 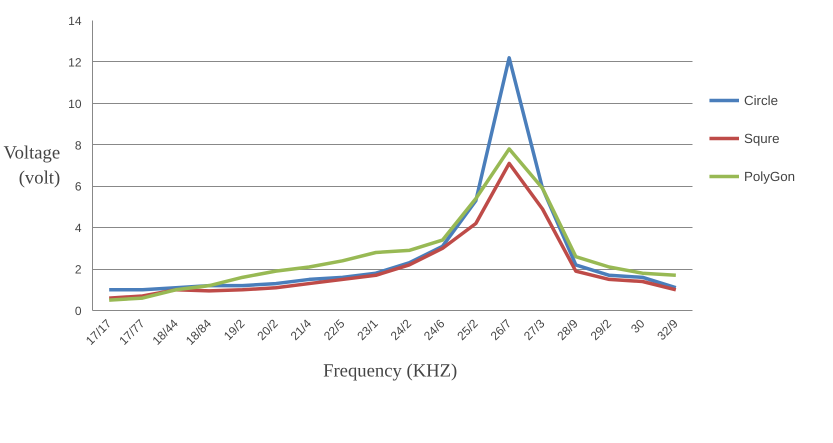 What do you see at coordinates (78, 187) in the screenshot?
I see `y-tick-label: 6` at bounding box center [78, 187].